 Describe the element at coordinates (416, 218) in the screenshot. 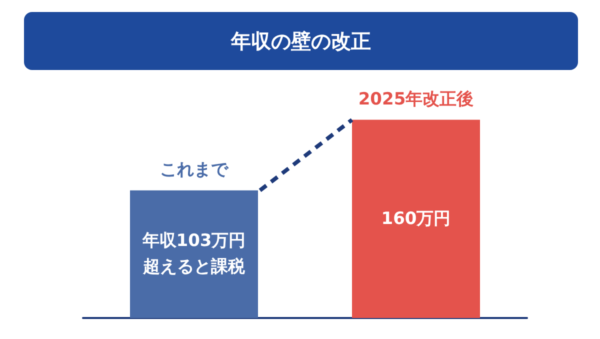

I see `data-label: 160万円` at that location.